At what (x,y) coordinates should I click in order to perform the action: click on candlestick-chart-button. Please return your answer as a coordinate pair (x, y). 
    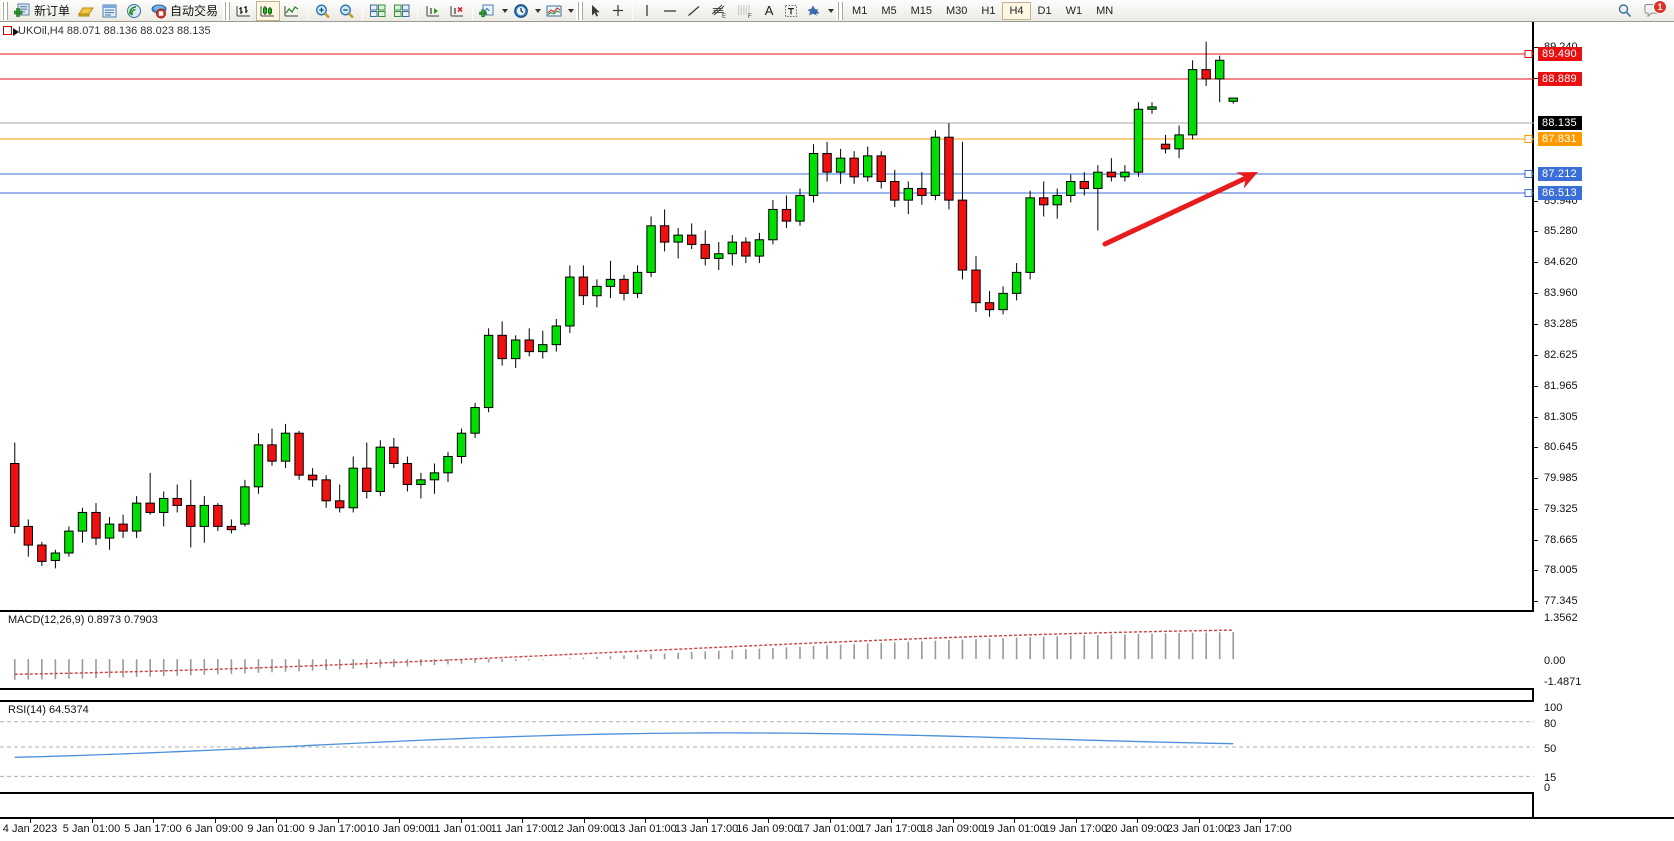
    Looking at the image, I should click on (268, 10).